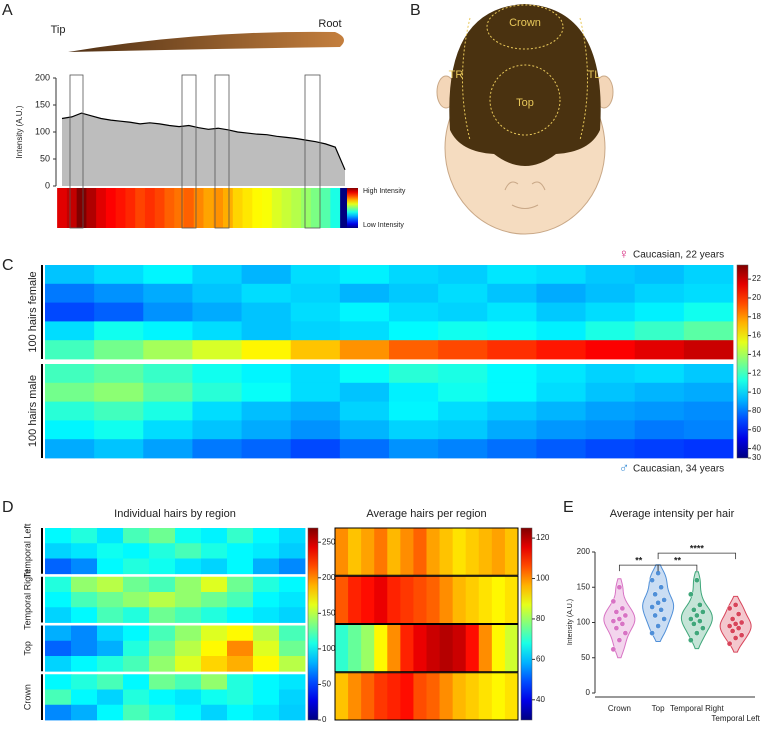 The width and height of the screenshot is (761, 730). I want to click on y-tick-label: 200, so click(584, 551).